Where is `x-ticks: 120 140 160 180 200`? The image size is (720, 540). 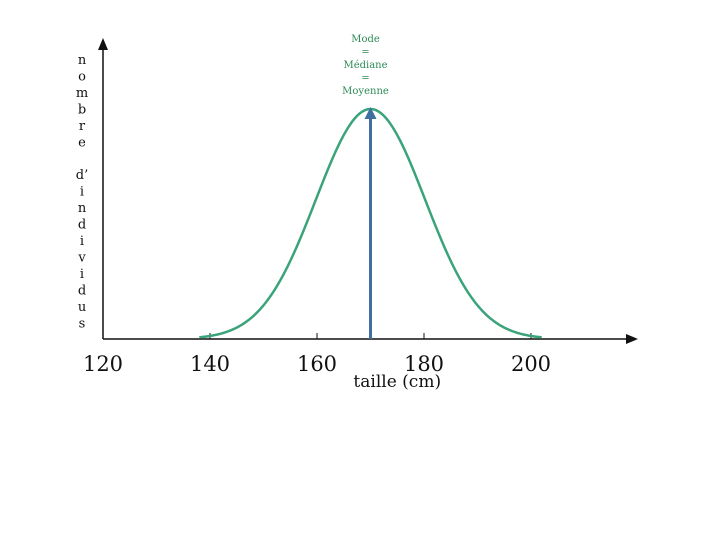
x-ticks: 120 140 160 180 200 is located at coordinates (317, 354).